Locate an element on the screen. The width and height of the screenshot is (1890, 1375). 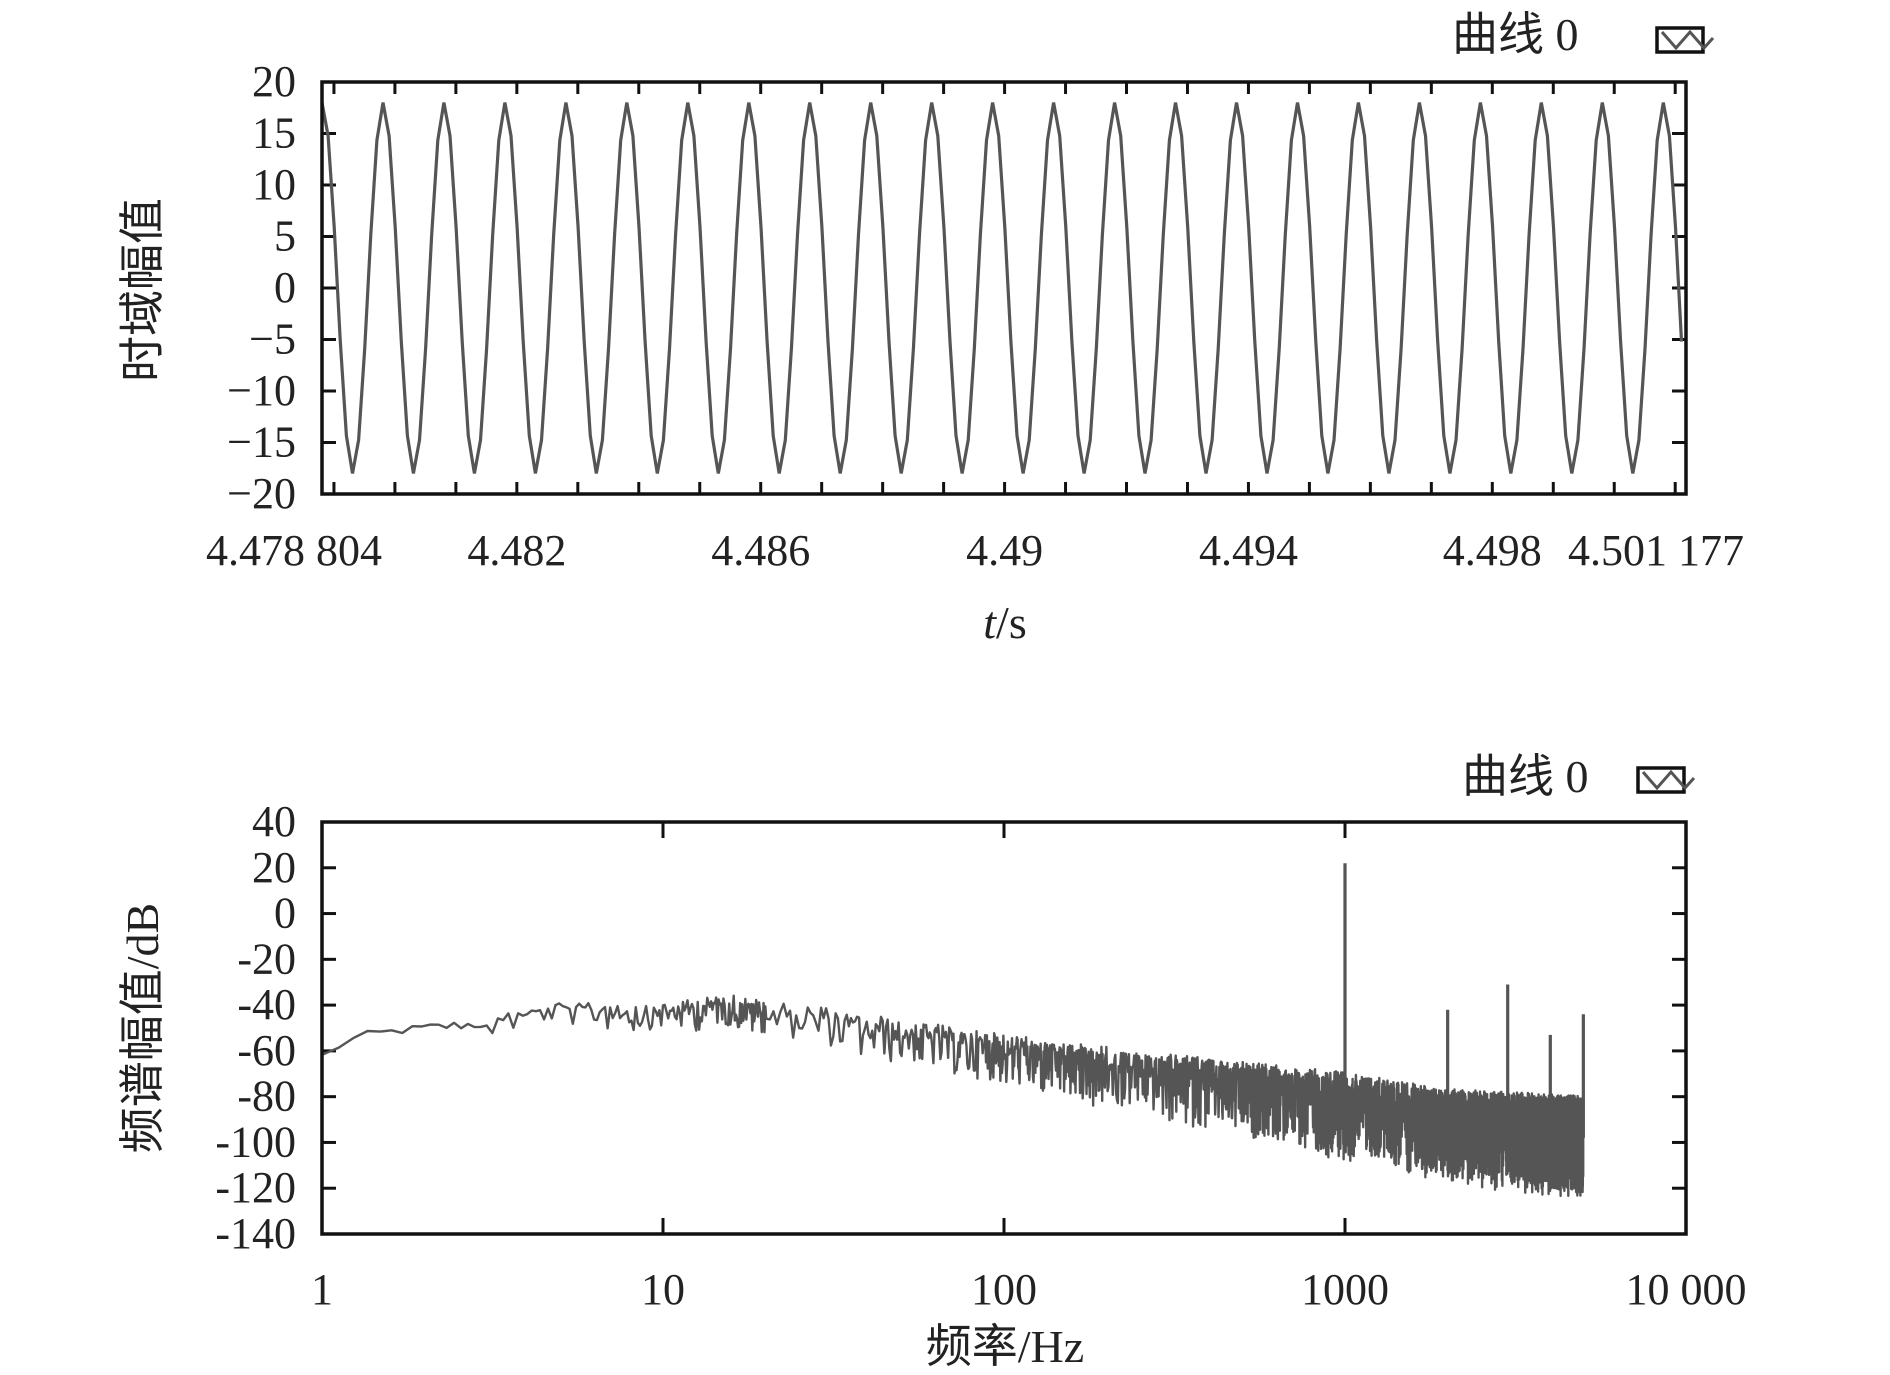
time-x-tick-labels: 4.482 4.486 4.49 4.494 4.498 is located at coordinates (1004, 550).